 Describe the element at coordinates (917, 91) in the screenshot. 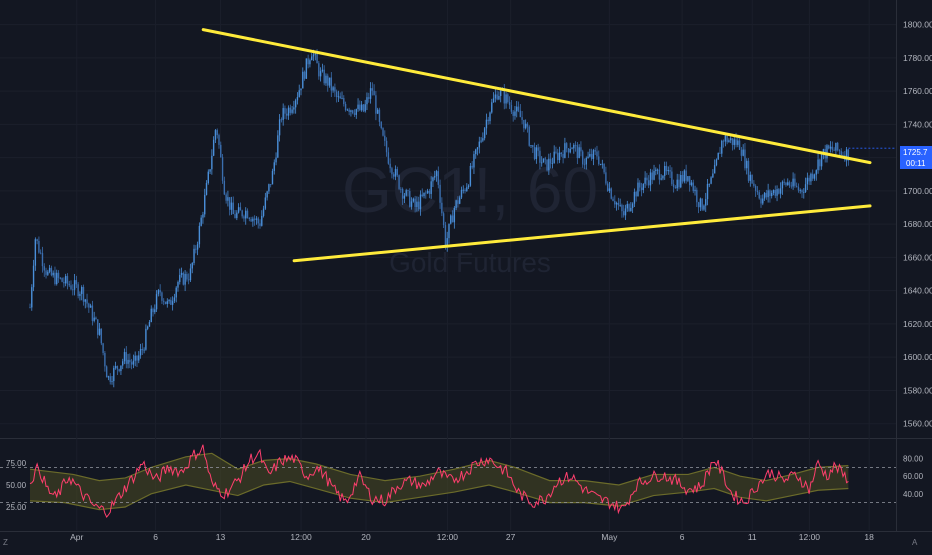

I see `y-tick-label: 1760.00` at that location.